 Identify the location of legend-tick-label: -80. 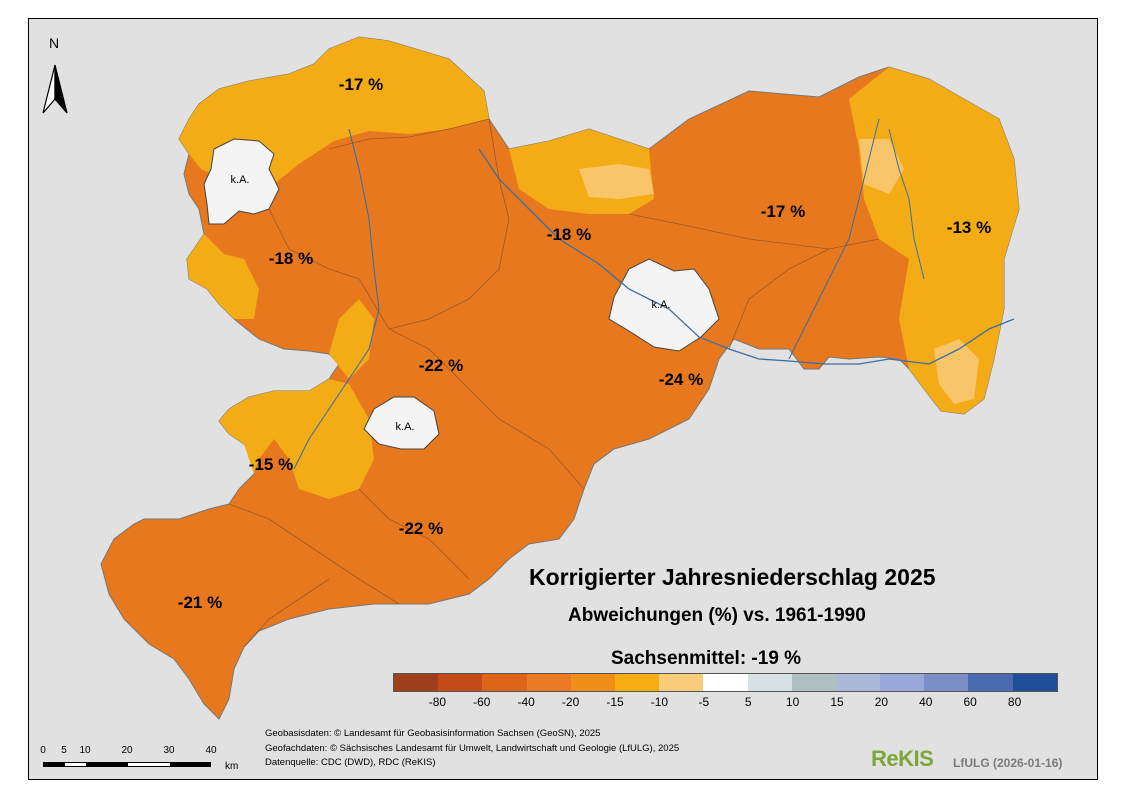
(437, 702).